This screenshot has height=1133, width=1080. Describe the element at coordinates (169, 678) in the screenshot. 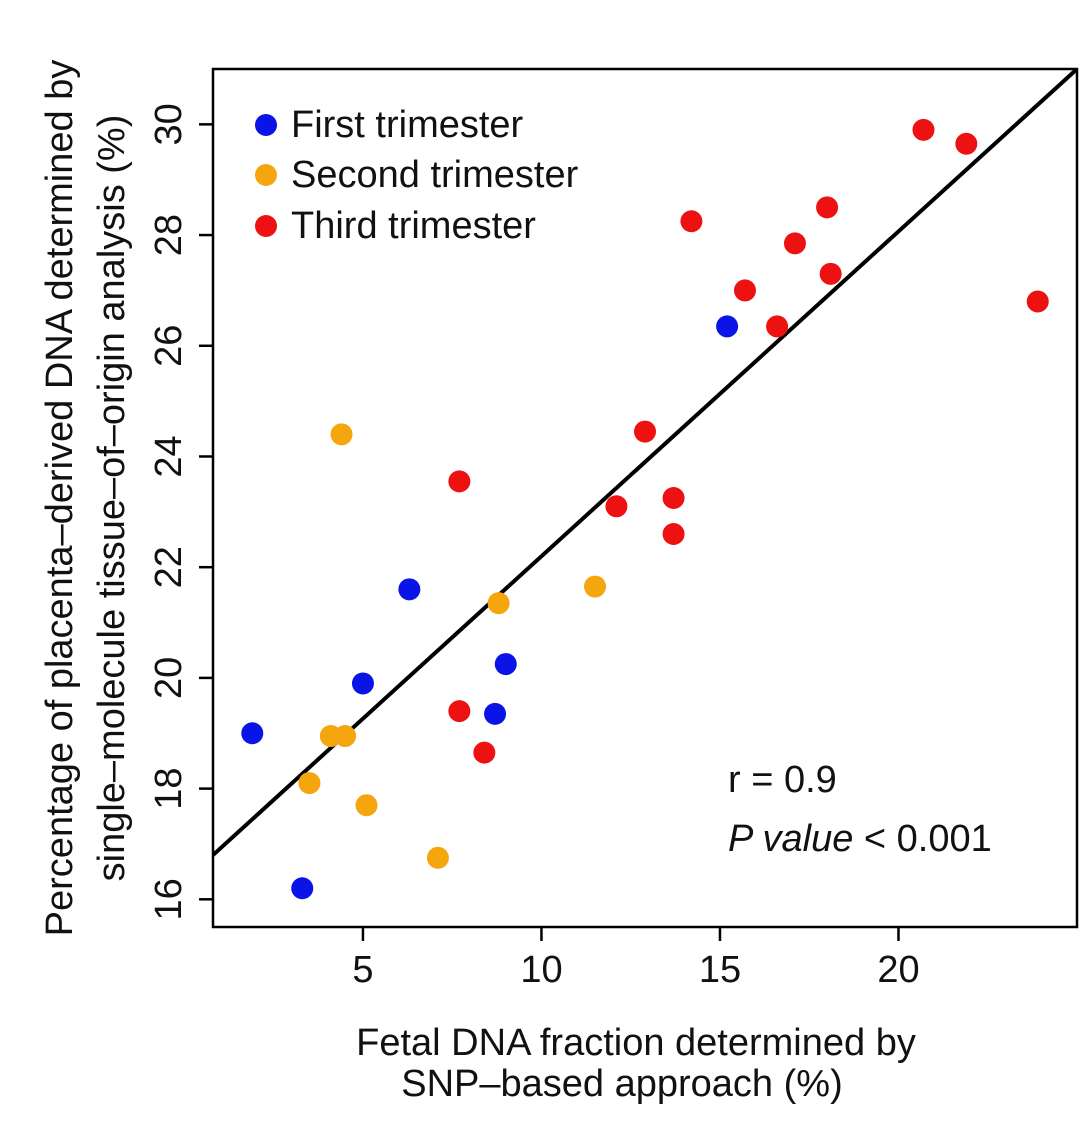

I see `y-tick-label-20: 20` at that location.